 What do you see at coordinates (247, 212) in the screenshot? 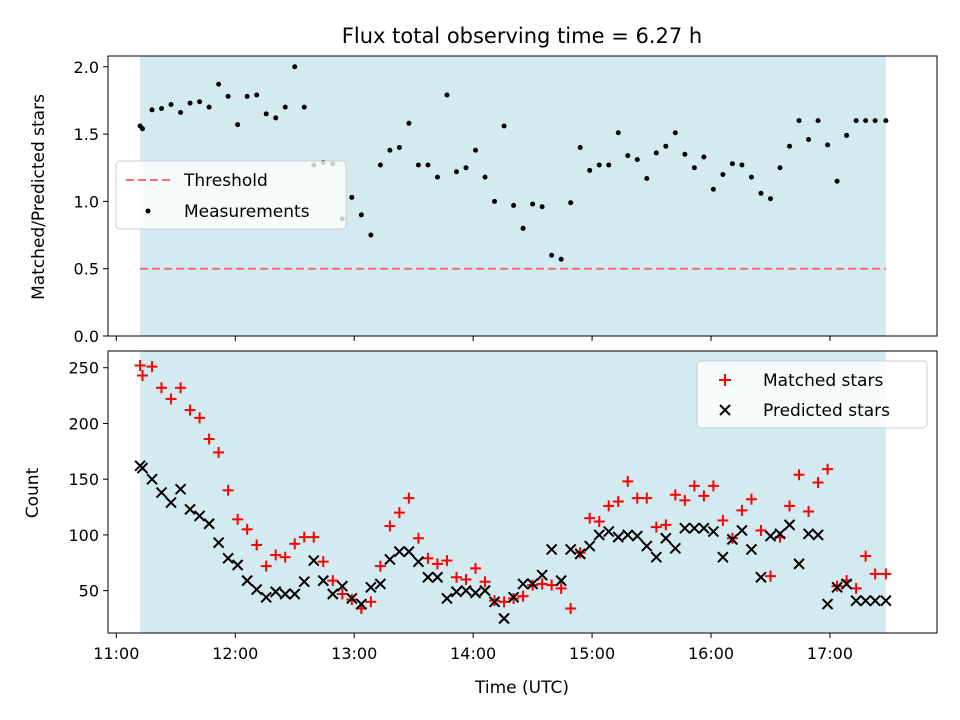
I see `legend-measurements-label: Measurements` at bounding box center [247, 212].